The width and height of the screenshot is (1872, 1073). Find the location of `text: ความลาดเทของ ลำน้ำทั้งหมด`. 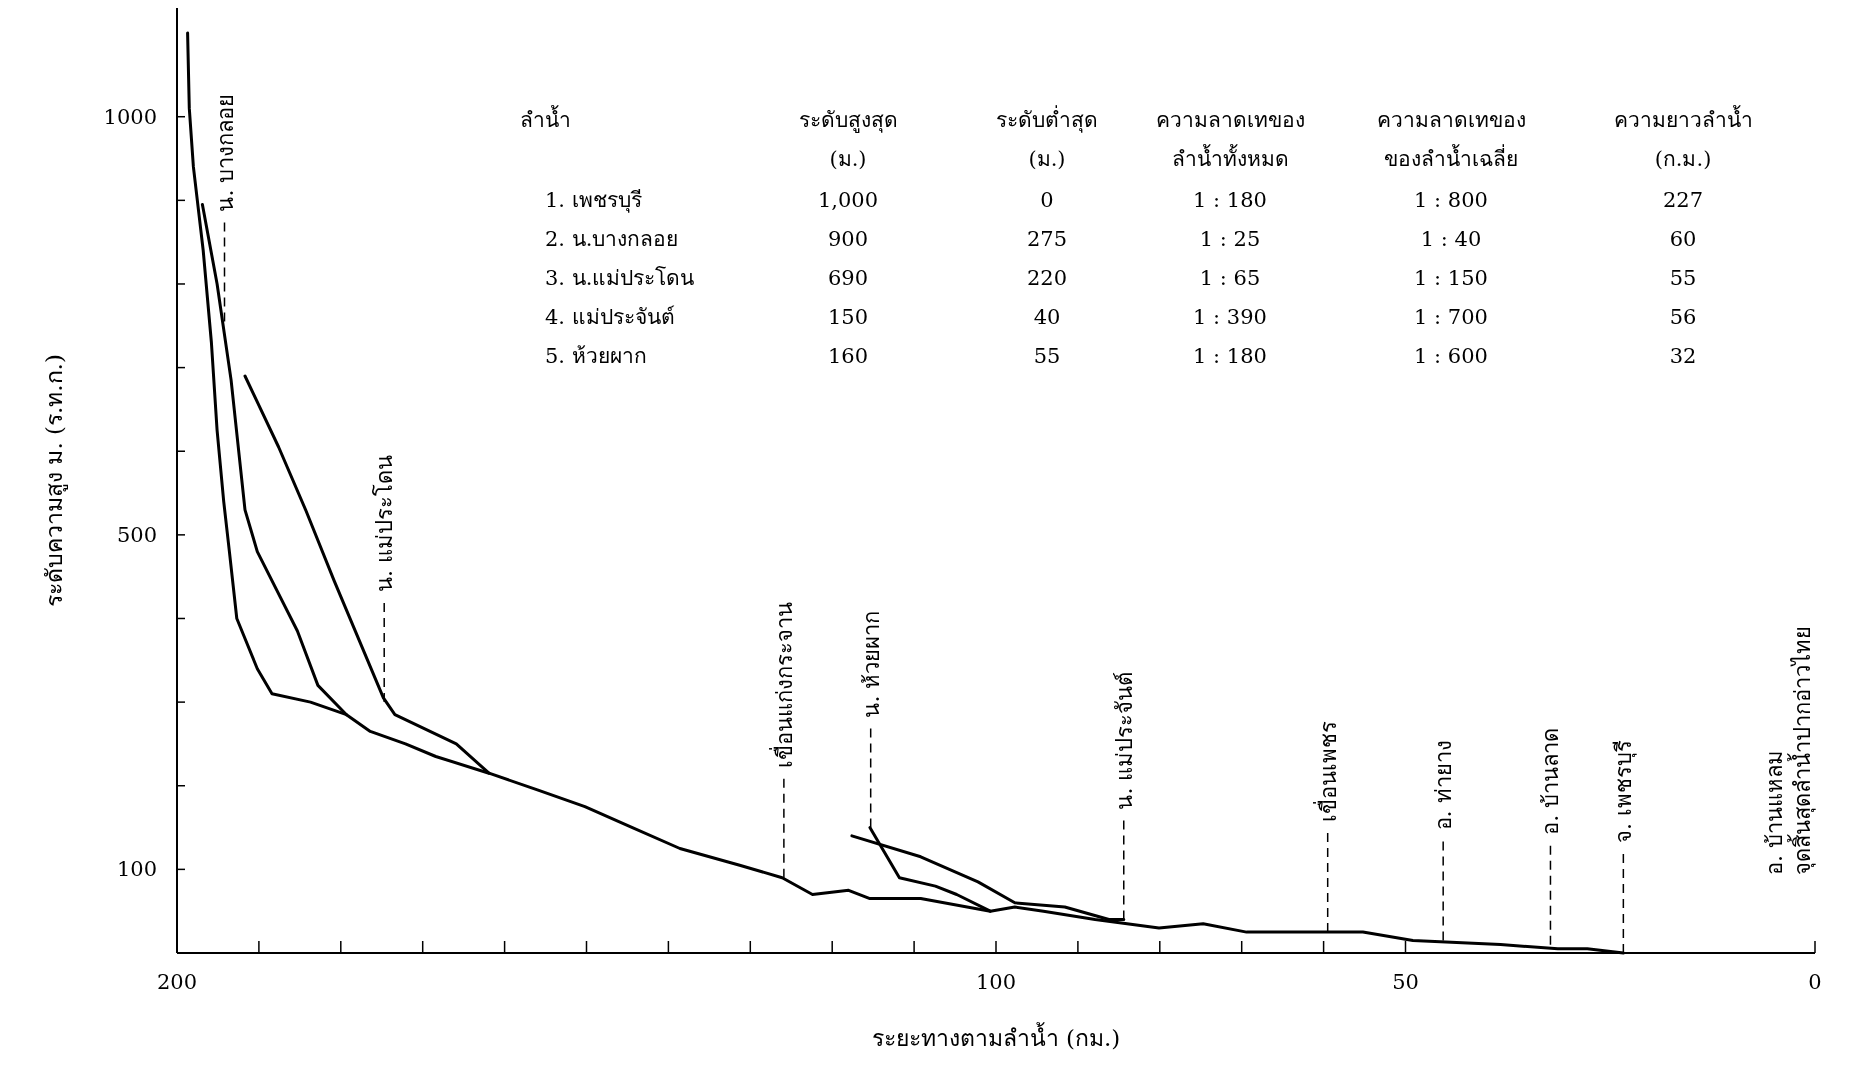

text: ความลาดเทของ ลำน้ำทั้งหมด is located at coordinates (1230, 139).